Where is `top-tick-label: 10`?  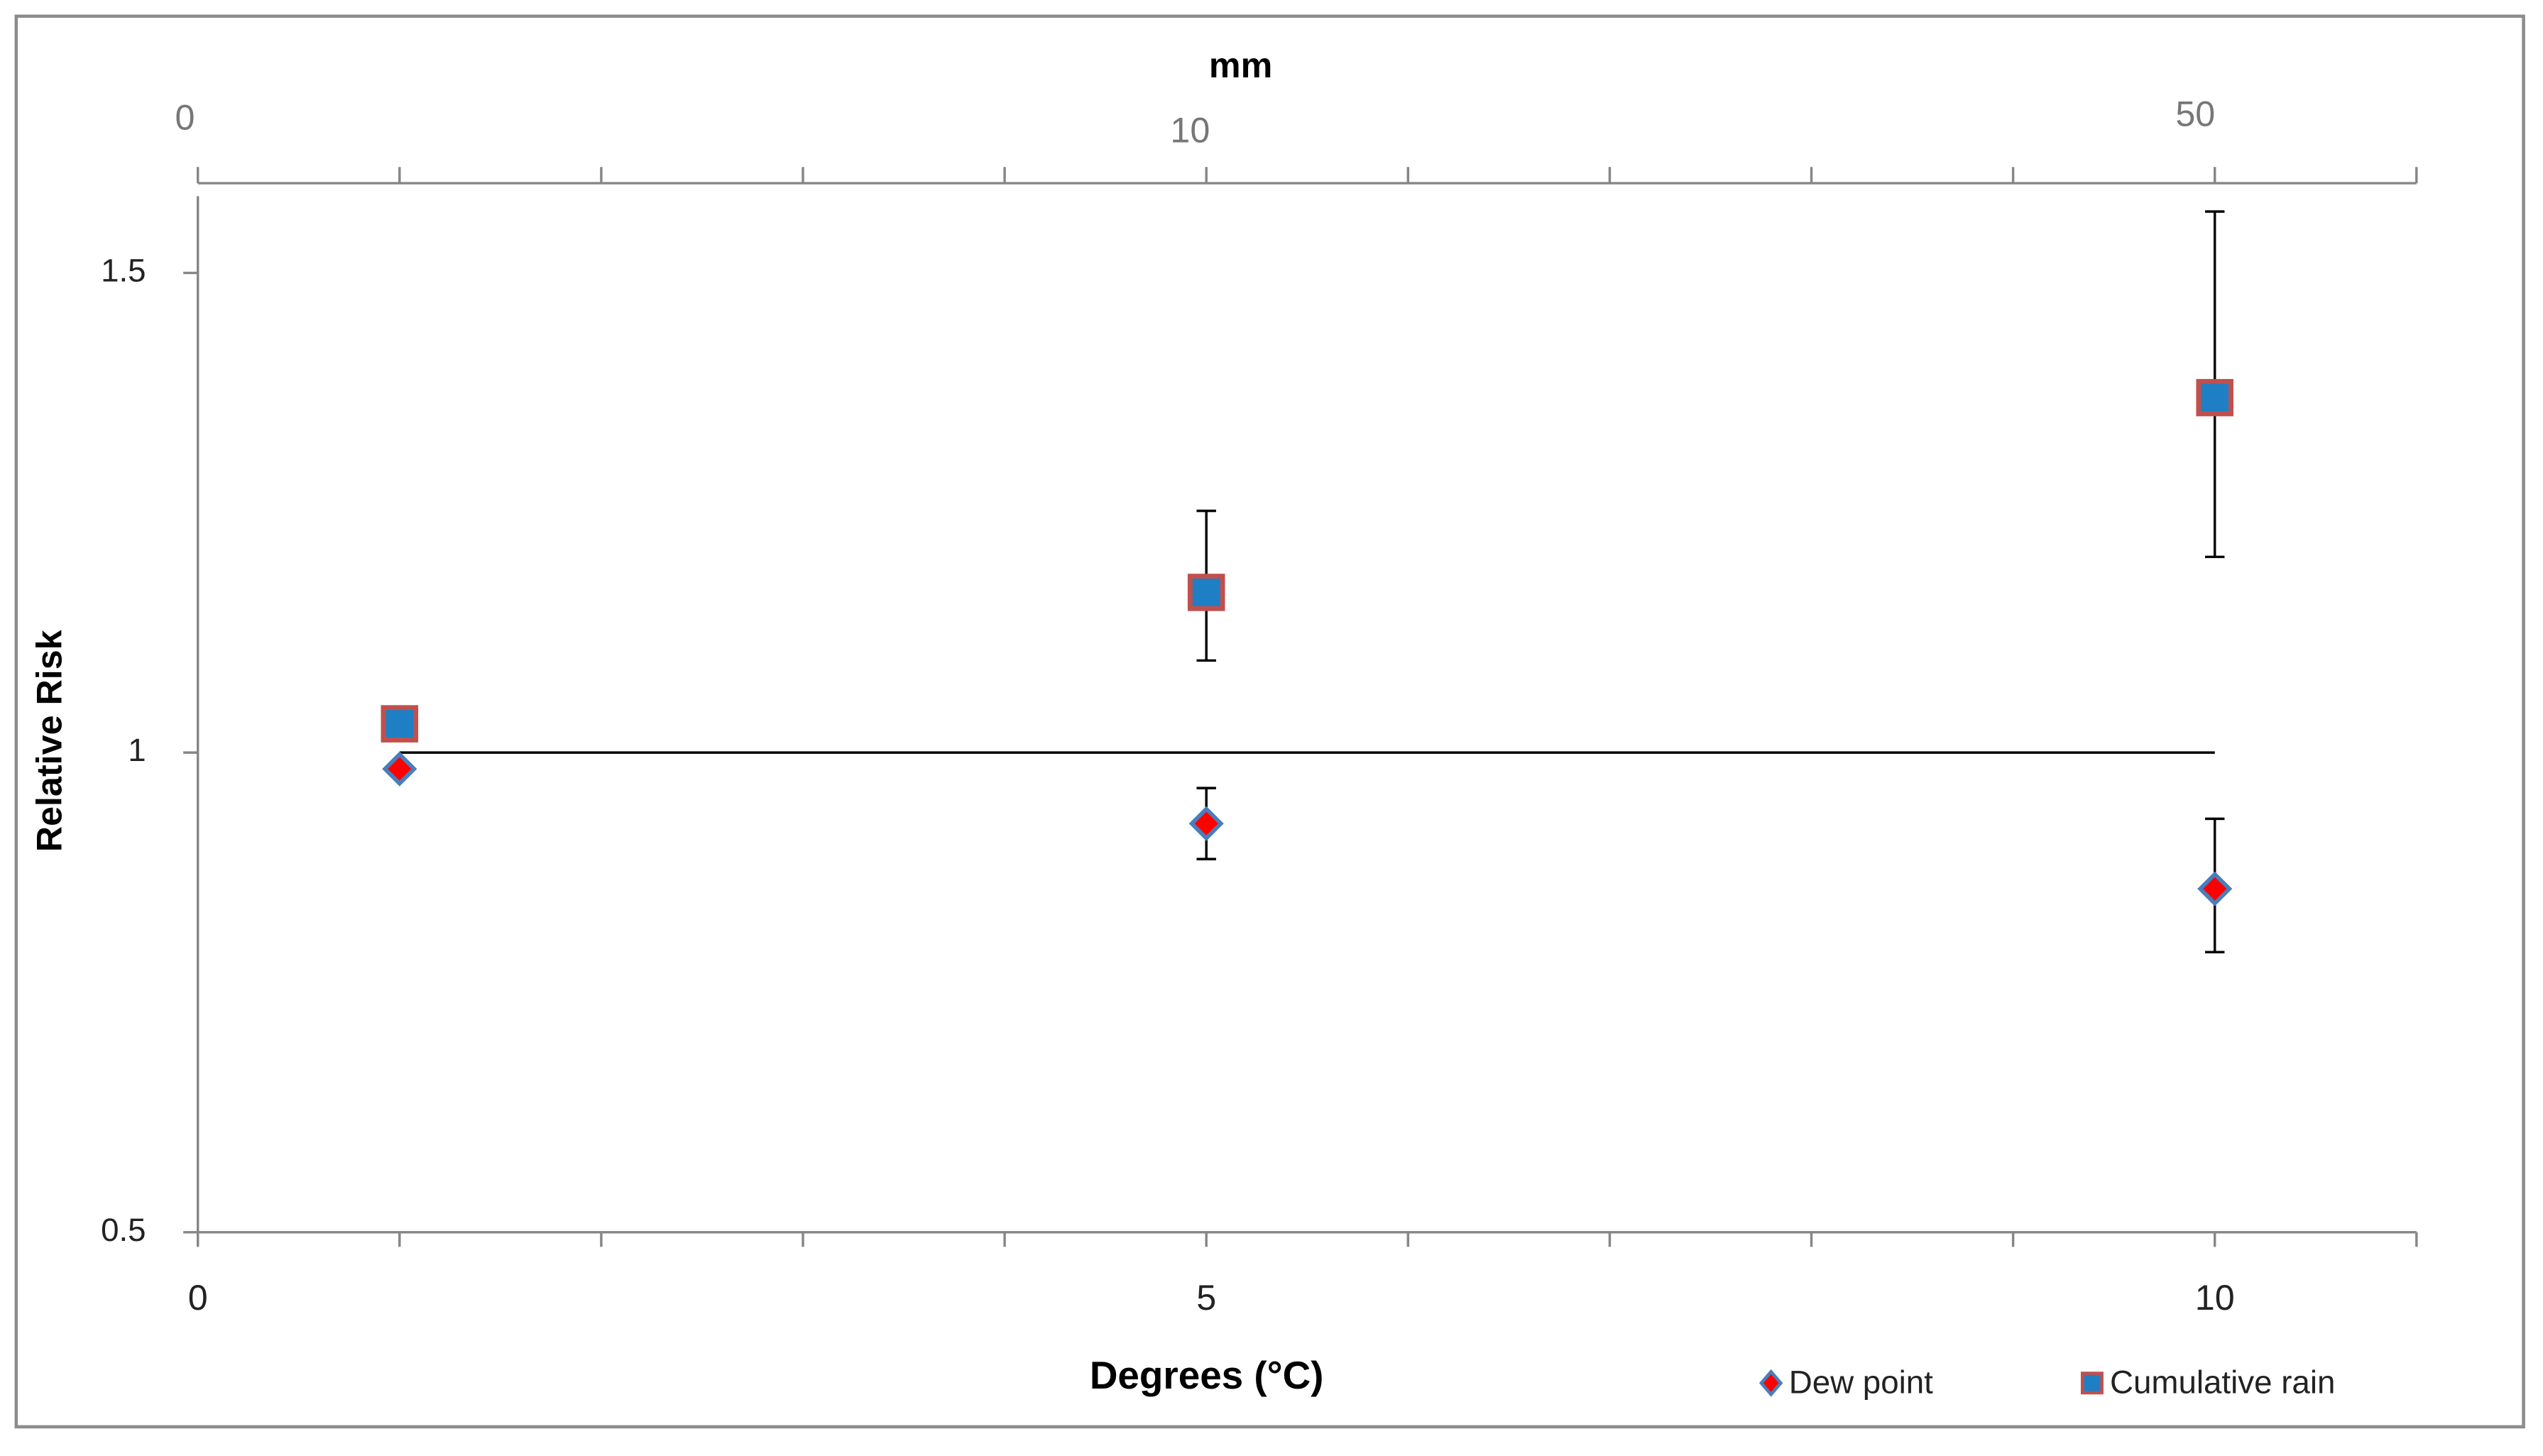 top-tick-label: 10 is located at coordinates (1190, 130).